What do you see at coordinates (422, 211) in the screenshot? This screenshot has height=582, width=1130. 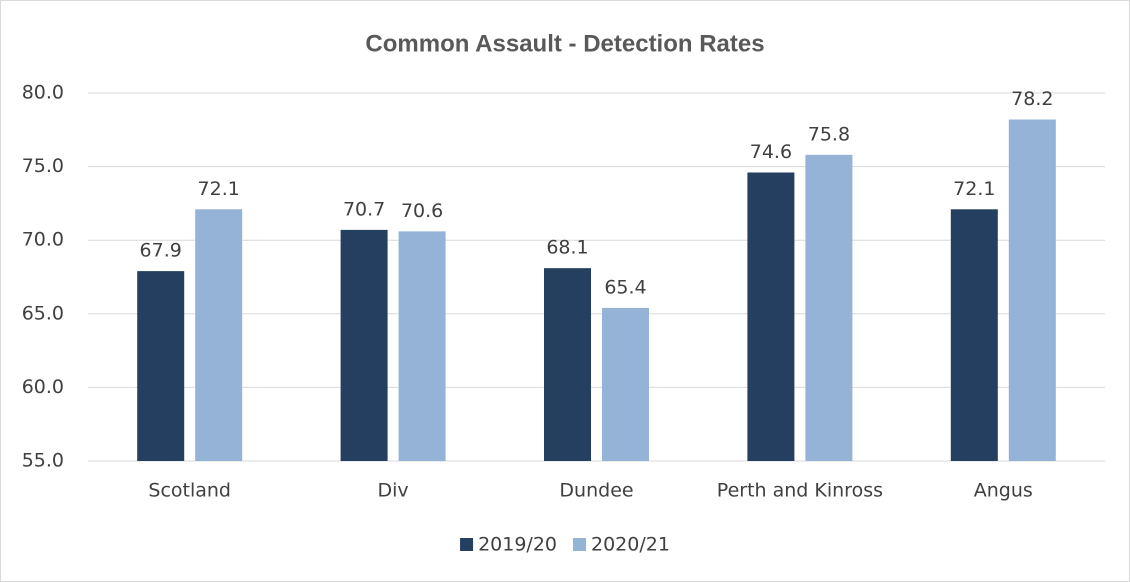 I see `data-label: 70.6` at bounding box center [422, 211].